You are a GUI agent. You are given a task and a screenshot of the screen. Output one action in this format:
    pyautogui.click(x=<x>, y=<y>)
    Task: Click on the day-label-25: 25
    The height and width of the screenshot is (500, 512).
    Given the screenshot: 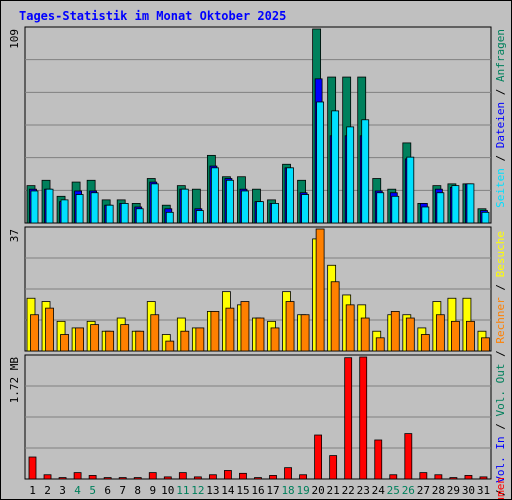 What is the action you would take?
    pyautogui.click(x=393, y=490)
    